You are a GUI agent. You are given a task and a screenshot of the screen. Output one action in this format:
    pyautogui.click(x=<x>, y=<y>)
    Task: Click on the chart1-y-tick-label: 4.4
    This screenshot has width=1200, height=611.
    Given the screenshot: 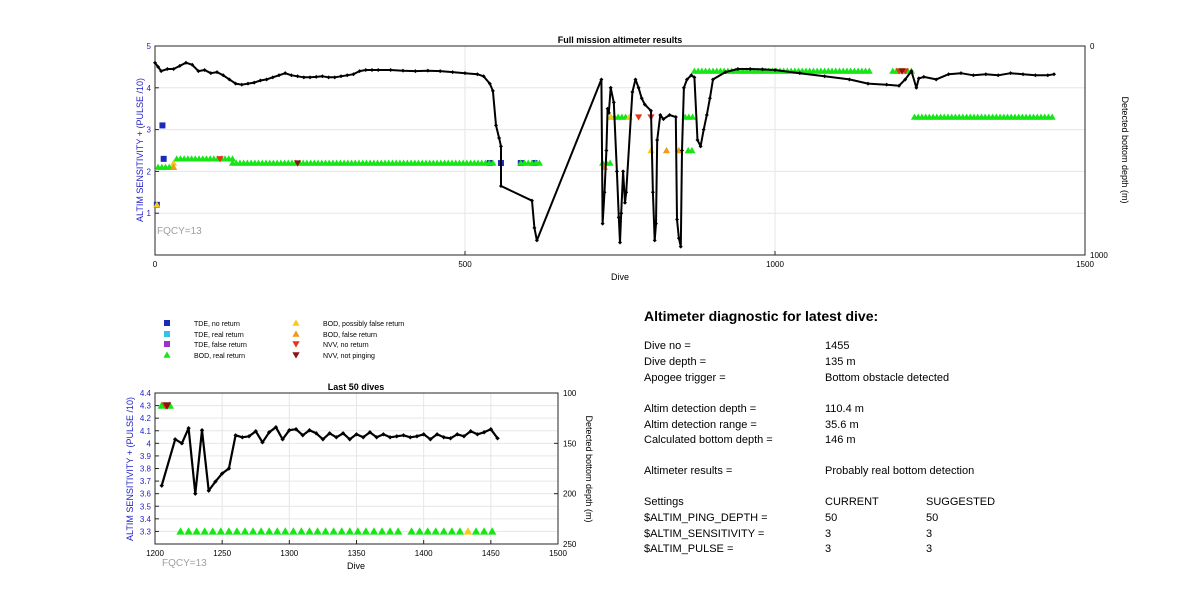 What is the action you would take?
    pyautogui.click(x=146, y=393)
    